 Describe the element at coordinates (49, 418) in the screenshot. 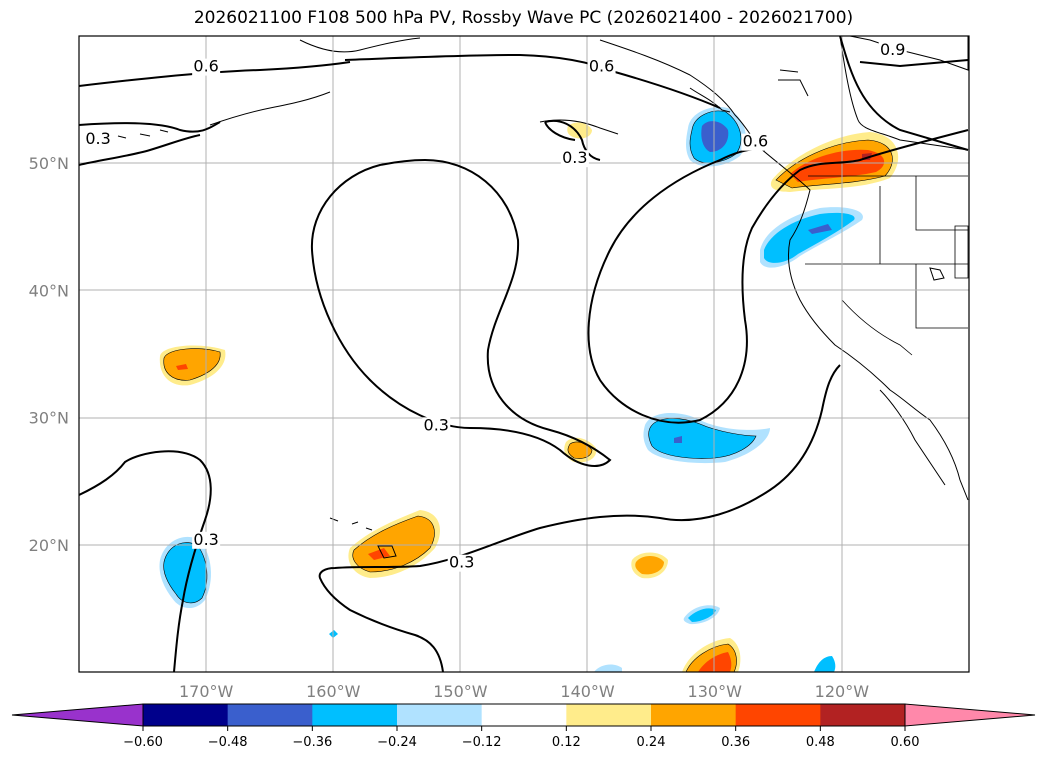

I see `lat-tick-label: 30°N` at that location.